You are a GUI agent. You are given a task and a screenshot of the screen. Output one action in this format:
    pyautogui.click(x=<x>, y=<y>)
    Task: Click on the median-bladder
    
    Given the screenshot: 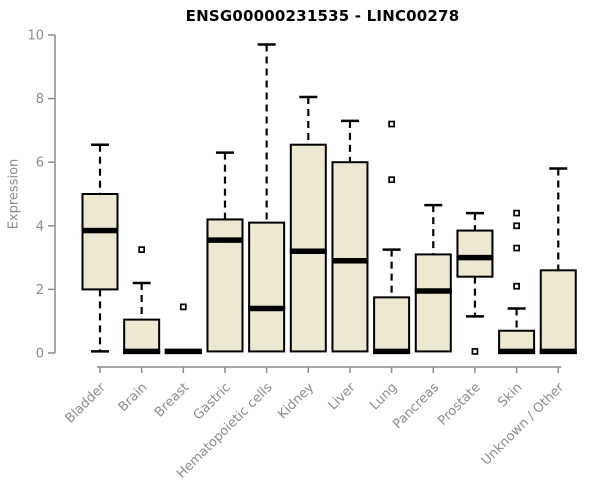 What is the action you would take?
    pyautogui.click(x=100, y=230)
    